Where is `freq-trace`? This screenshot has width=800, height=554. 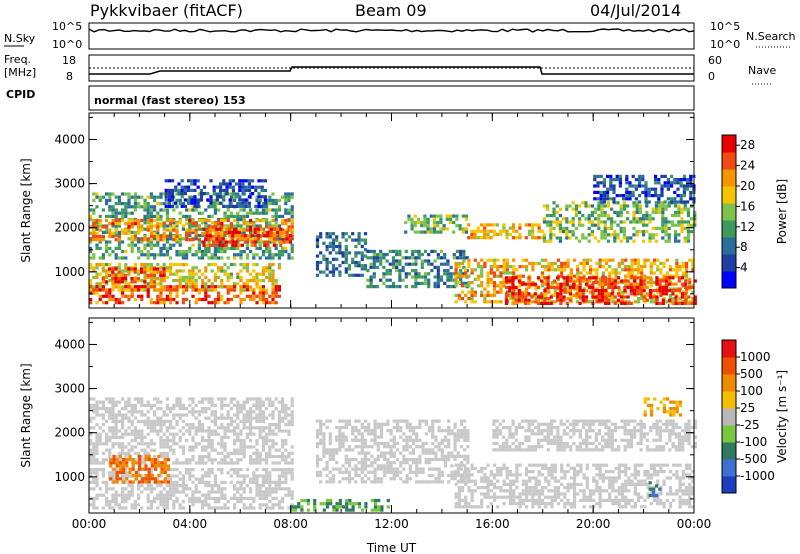 freq-trace is located at coordinates (391, 70).